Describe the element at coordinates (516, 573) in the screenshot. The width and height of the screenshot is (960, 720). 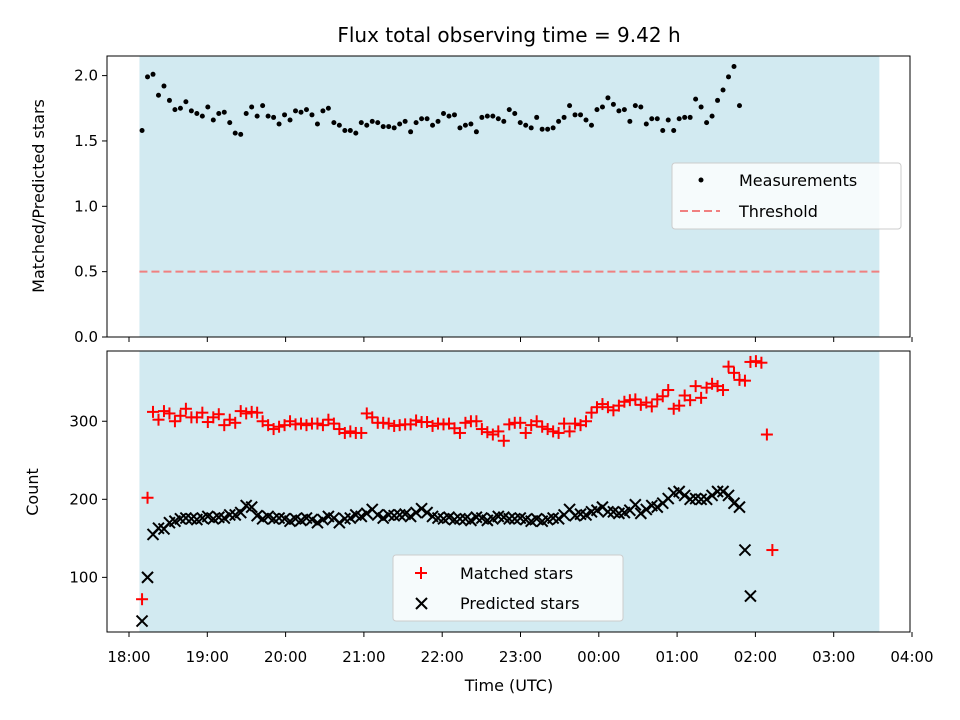
I see `legend-matched-label: Matched stars` at that location.